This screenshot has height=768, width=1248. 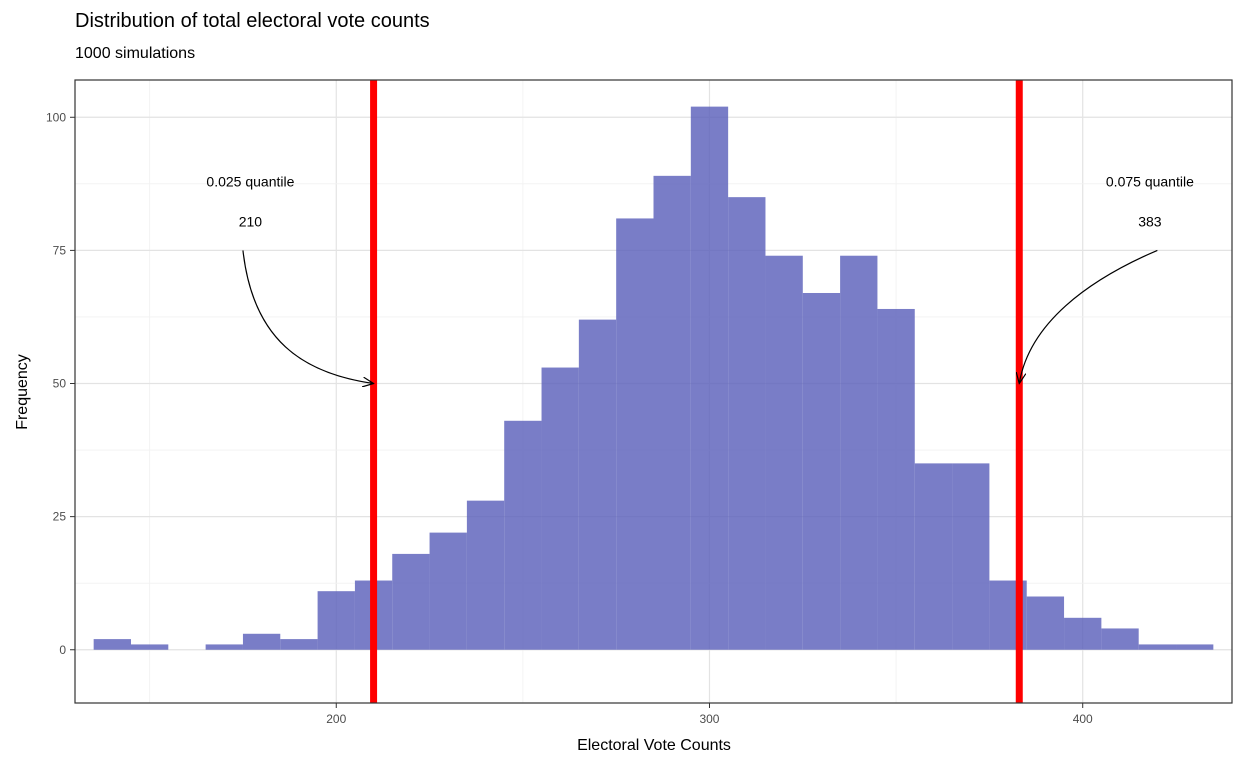 I want to click on y-tick-label: 75, so click(x=60, y=250).